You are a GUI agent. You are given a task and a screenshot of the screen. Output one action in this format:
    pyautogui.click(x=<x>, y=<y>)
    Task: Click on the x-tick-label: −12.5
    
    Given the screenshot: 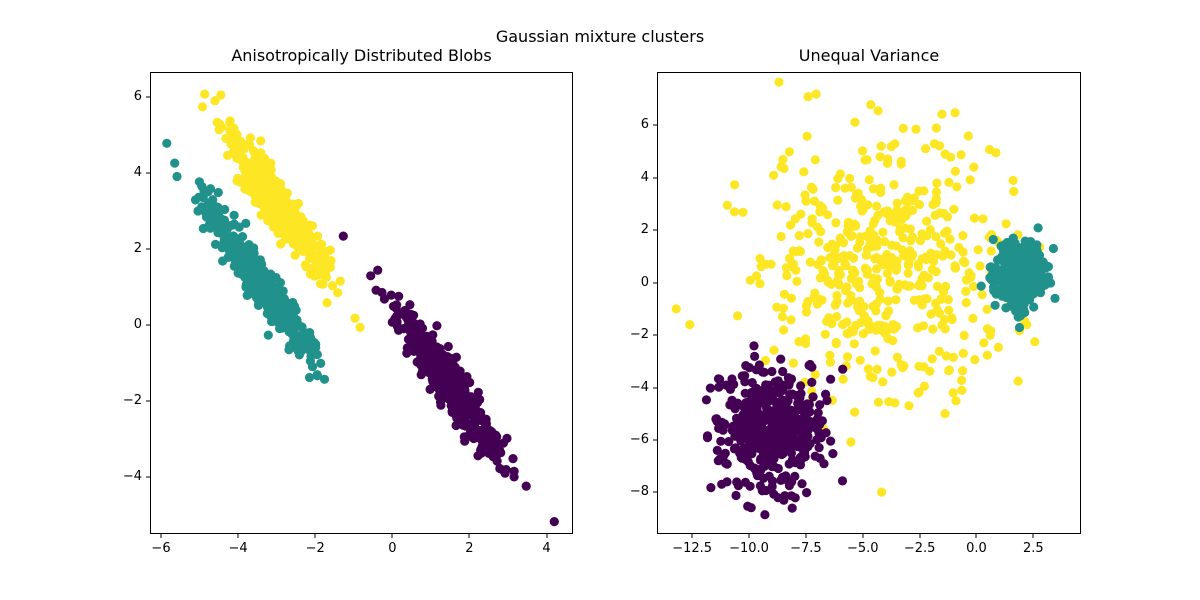 What is the action you would take?
    pyautogui.click(x=692, y=548)
    